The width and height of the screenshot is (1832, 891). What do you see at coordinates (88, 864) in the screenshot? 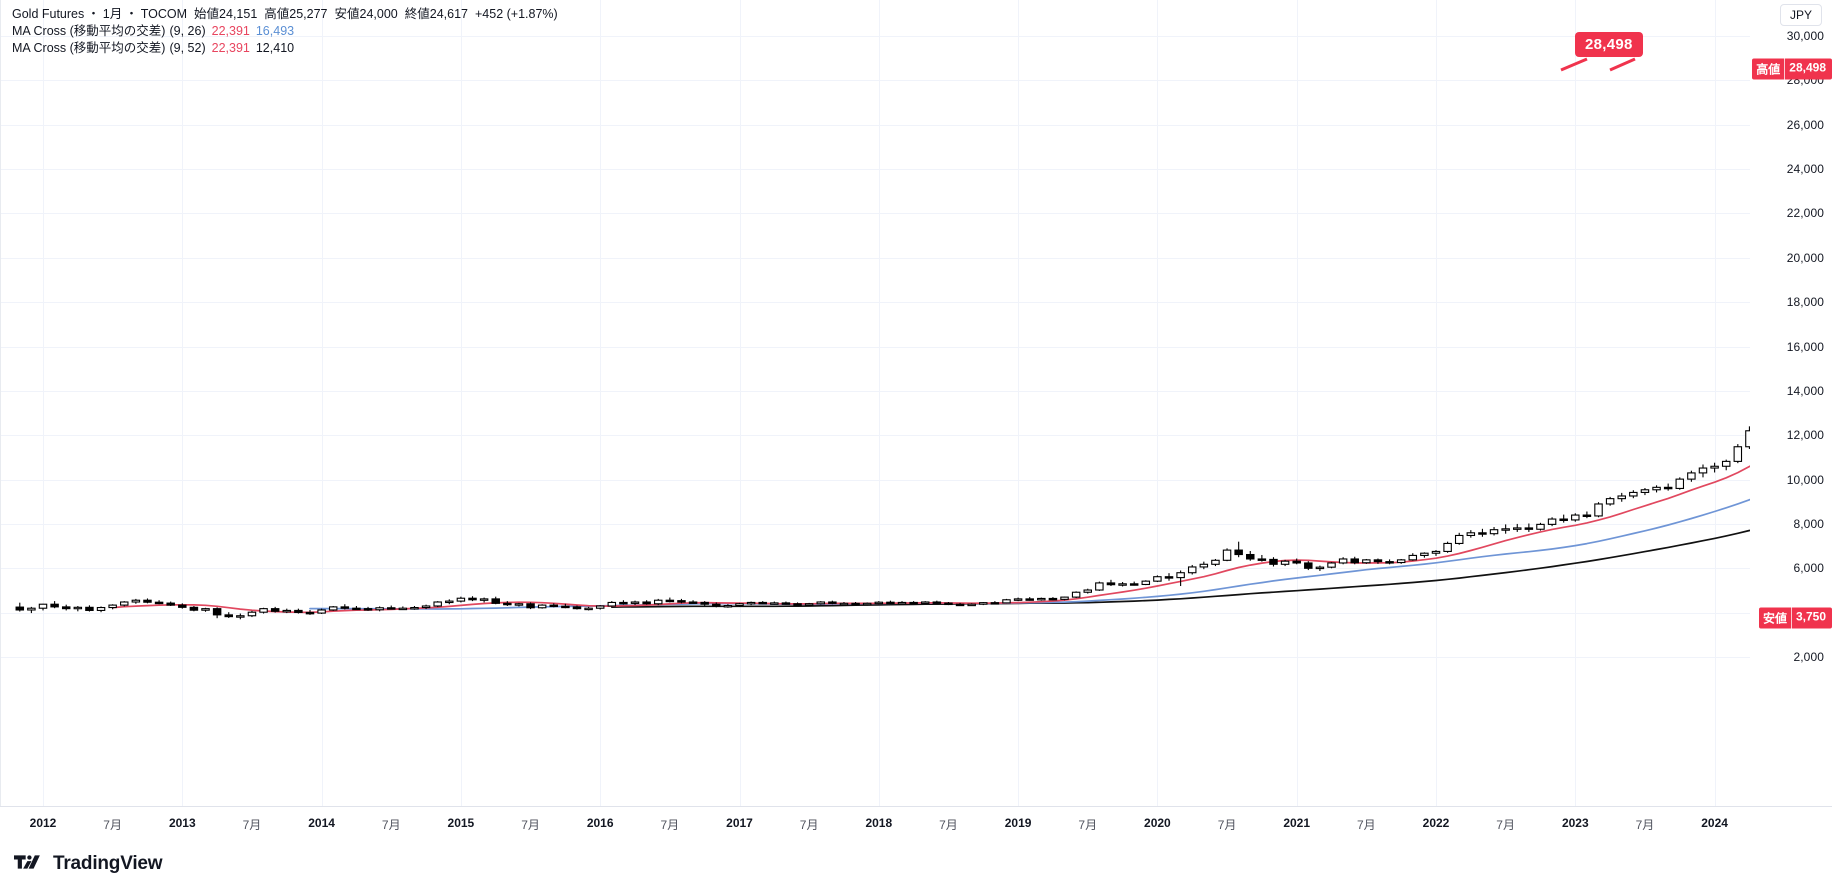
I see `tradingview-logo: TradingView` at bounding box center [88, 864].